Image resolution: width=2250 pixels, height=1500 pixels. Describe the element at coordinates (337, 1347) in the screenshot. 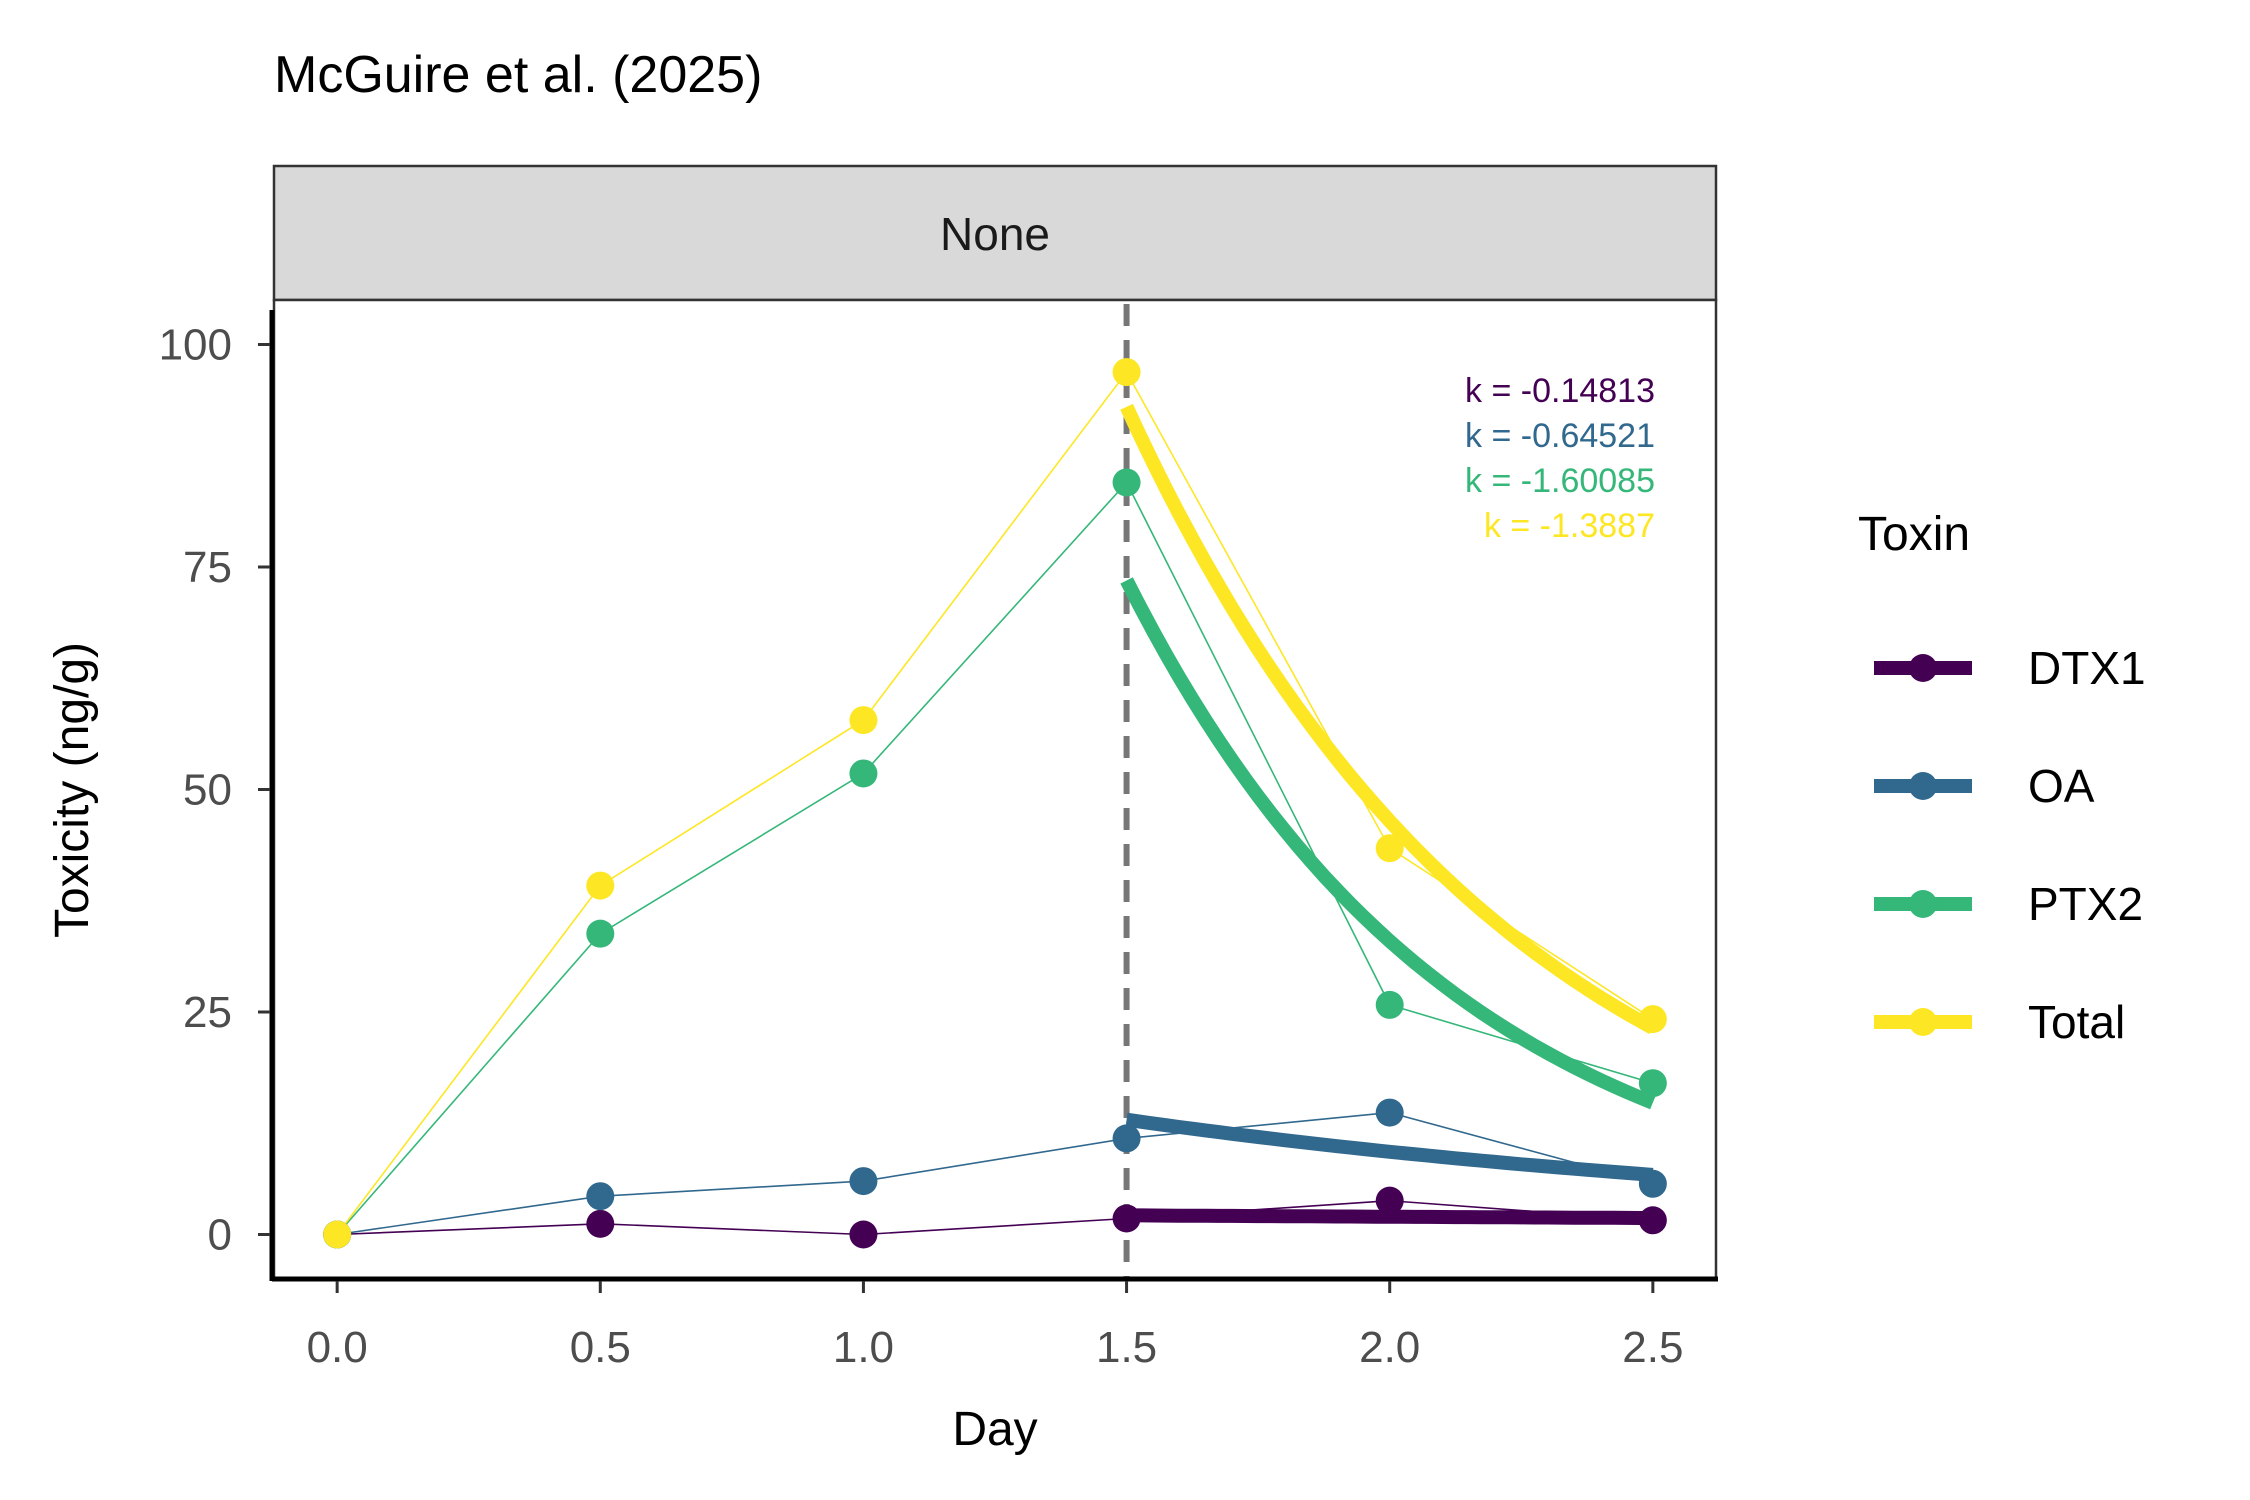

I see `x-tick-label: 0.0` at that location.